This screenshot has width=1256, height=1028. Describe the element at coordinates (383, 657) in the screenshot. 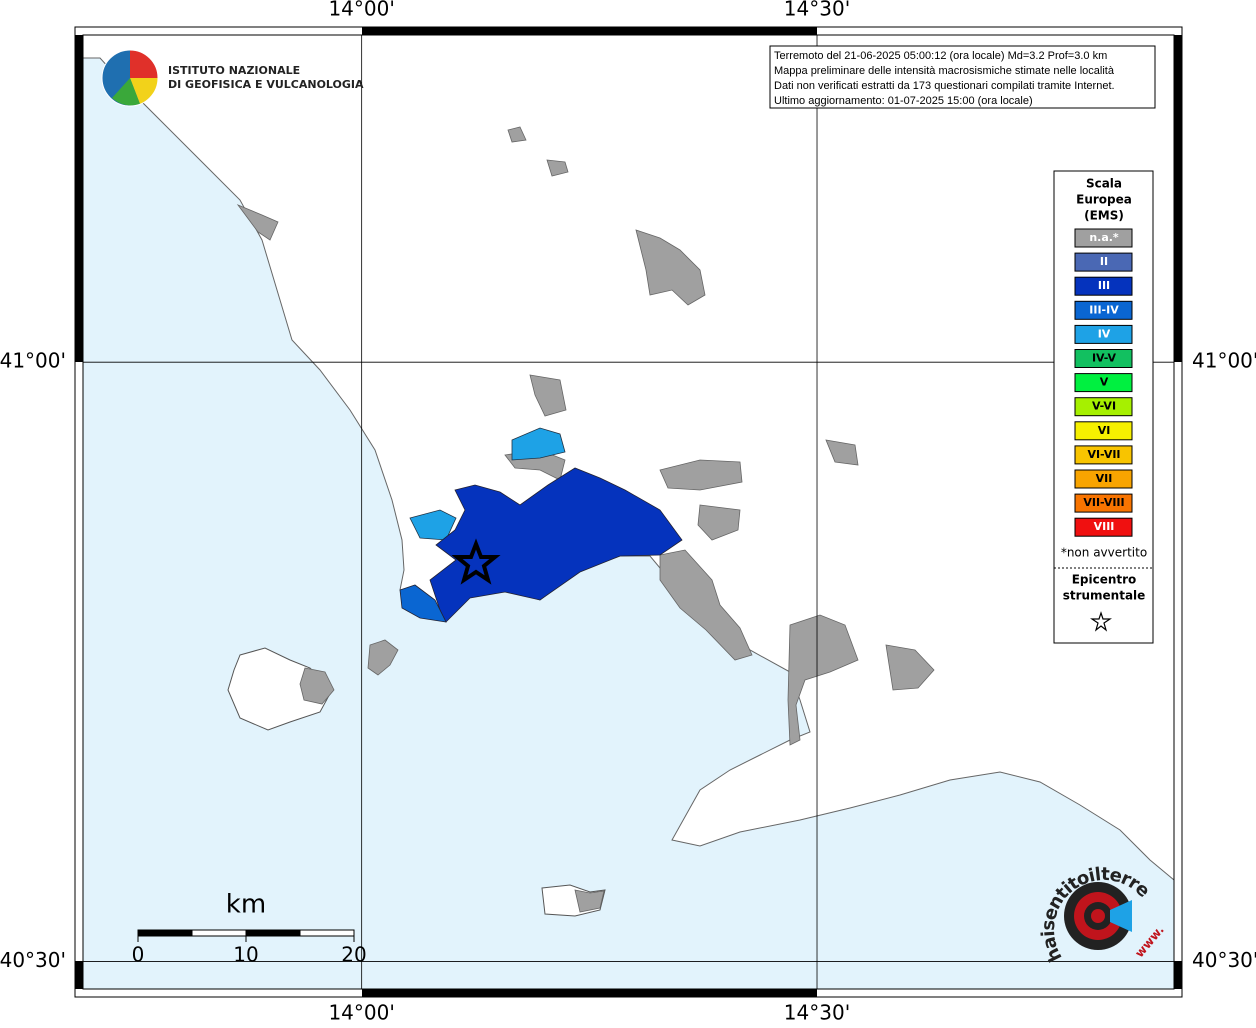

I see `area-procida` at that location.